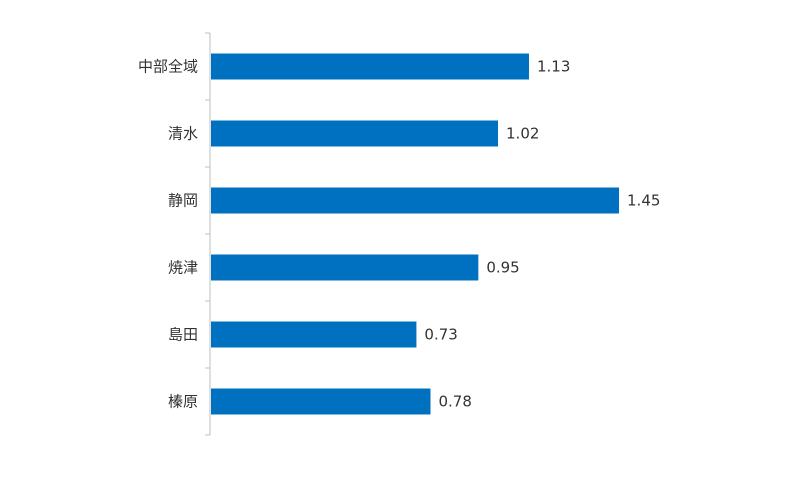  I want to click on category-label: 島田, so click(183, 335).